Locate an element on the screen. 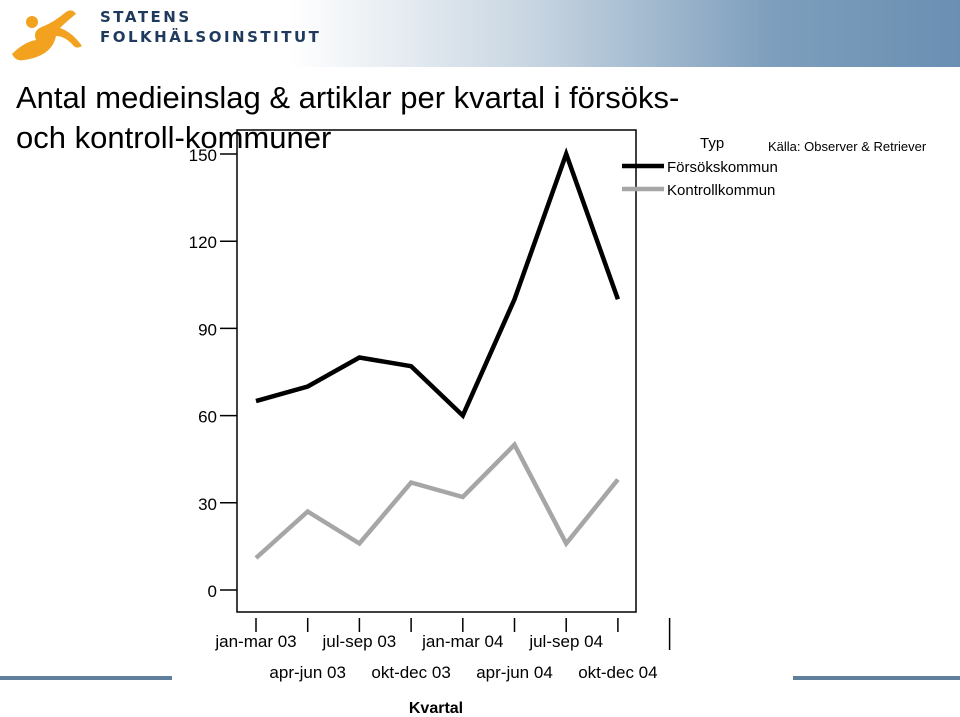 The height and width of the screenshot is (717, 960). y-tick-label: 0 is located at coordinates (212, 591).